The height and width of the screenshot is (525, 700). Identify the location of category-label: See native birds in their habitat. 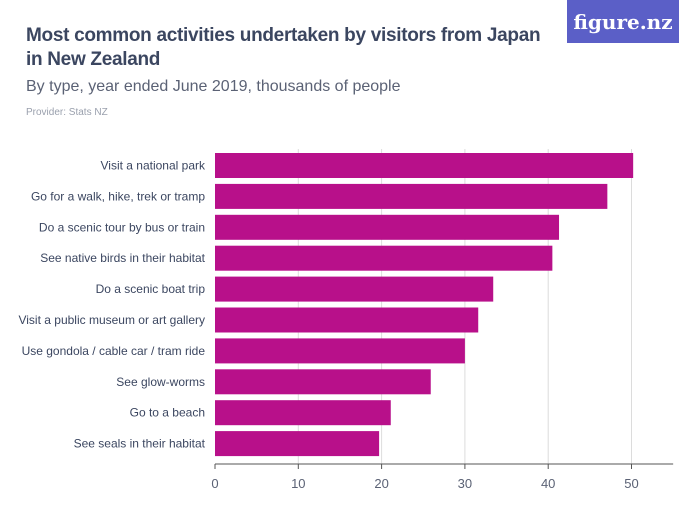
(122, 258).